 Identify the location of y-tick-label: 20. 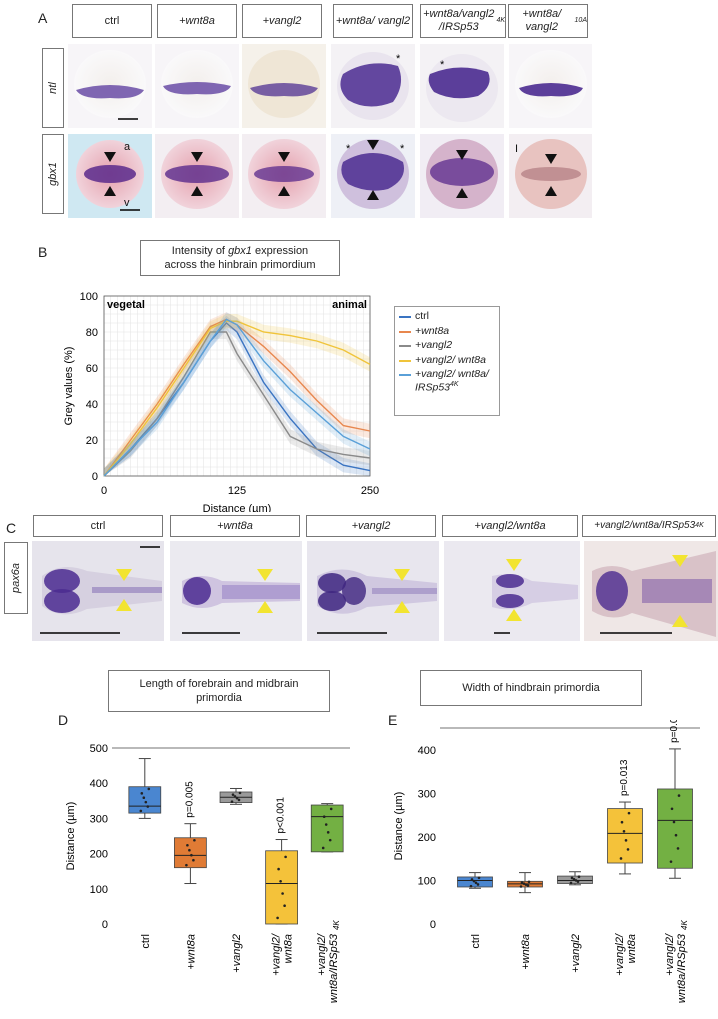
(92, 441).